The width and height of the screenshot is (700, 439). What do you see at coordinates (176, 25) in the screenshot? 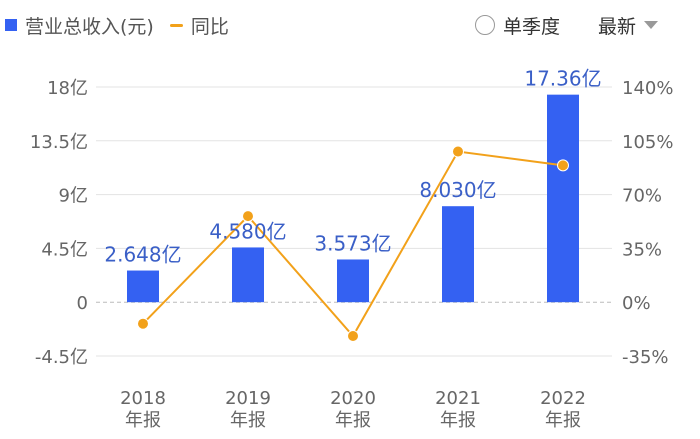
I see `legend-line-swatch` at bounding box center [176, 25].